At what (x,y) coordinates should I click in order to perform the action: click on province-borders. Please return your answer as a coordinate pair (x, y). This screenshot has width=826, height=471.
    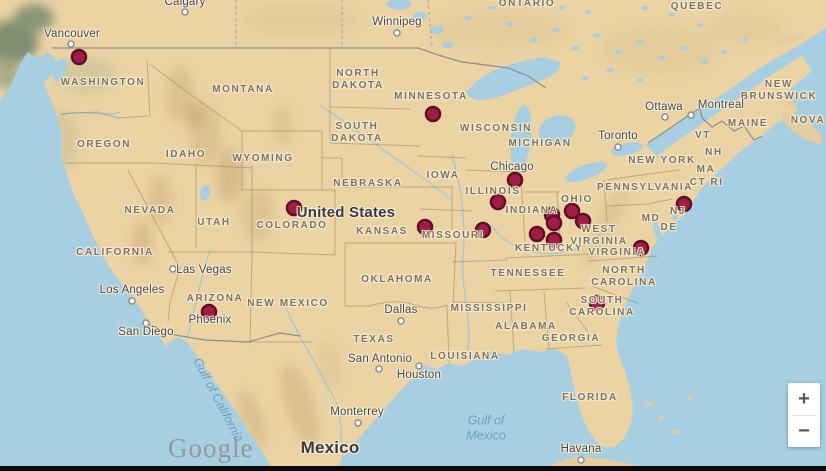
    Looking at the image, I should click on (334, 24).